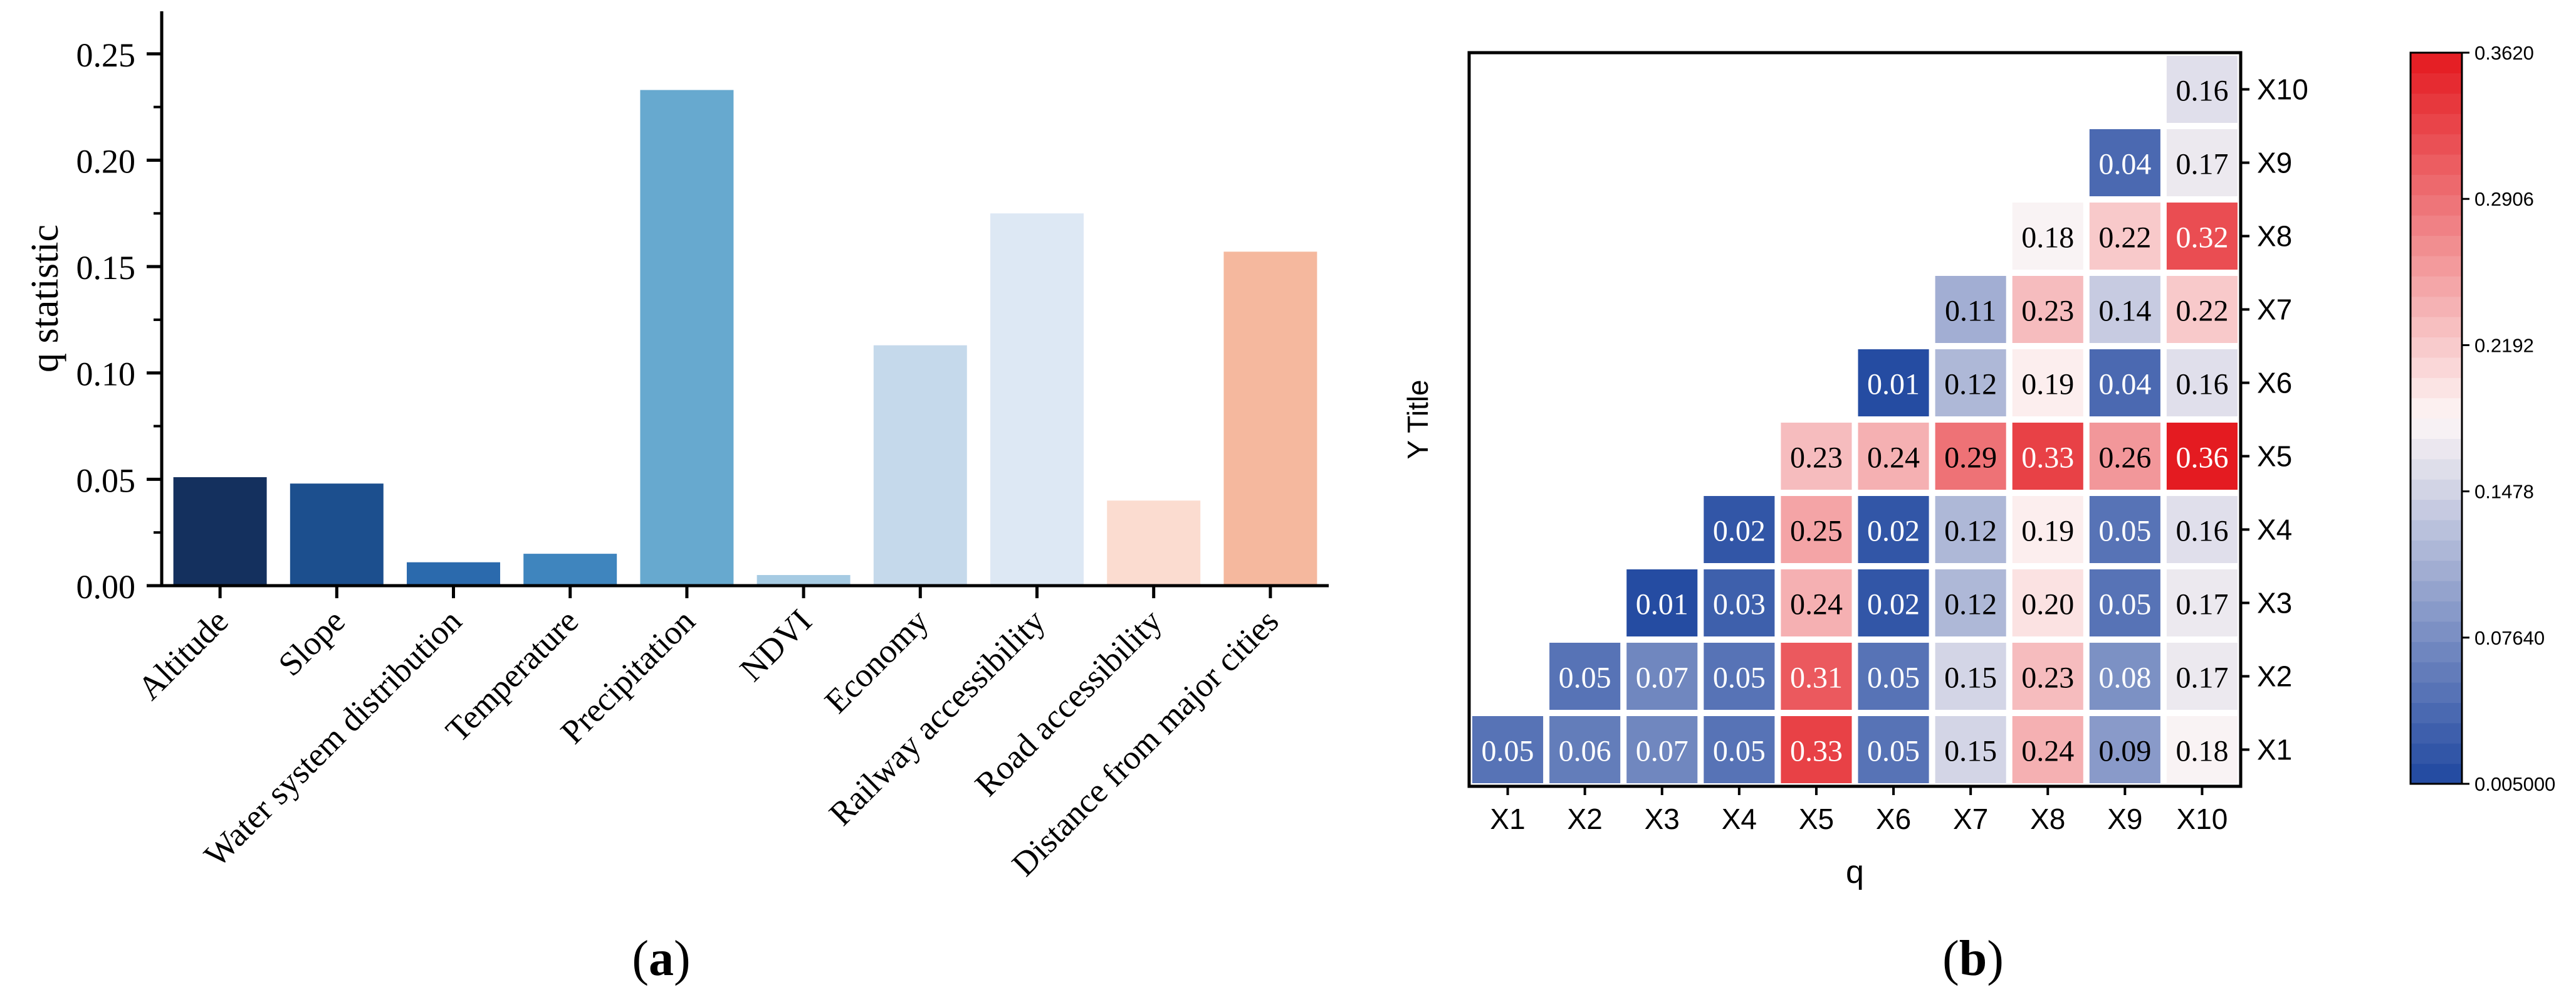 The image size is (2576, 992). What do you see at coordinates (106, 587) in the screenshot?
I see `bar-y-tick-label: 0.00` at bounding box center [106, 587].